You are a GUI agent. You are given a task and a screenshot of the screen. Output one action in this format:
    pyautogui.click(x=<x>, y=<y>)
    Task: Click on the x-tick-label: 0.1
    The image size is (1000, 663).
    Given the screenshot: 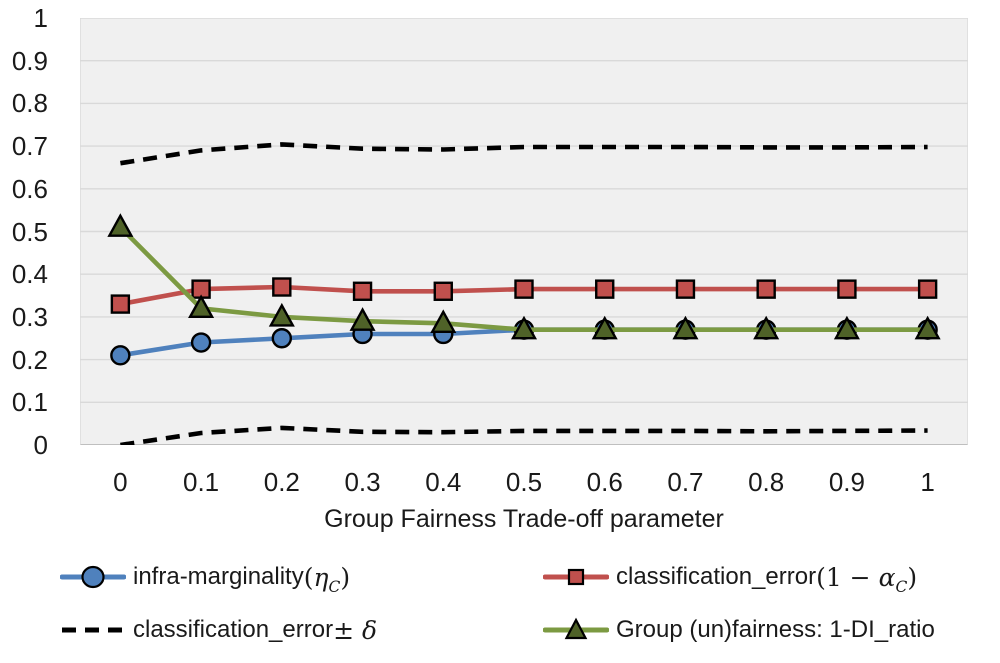 What is the action you would take?
    pyautogui.click(x=201, y=482)
    